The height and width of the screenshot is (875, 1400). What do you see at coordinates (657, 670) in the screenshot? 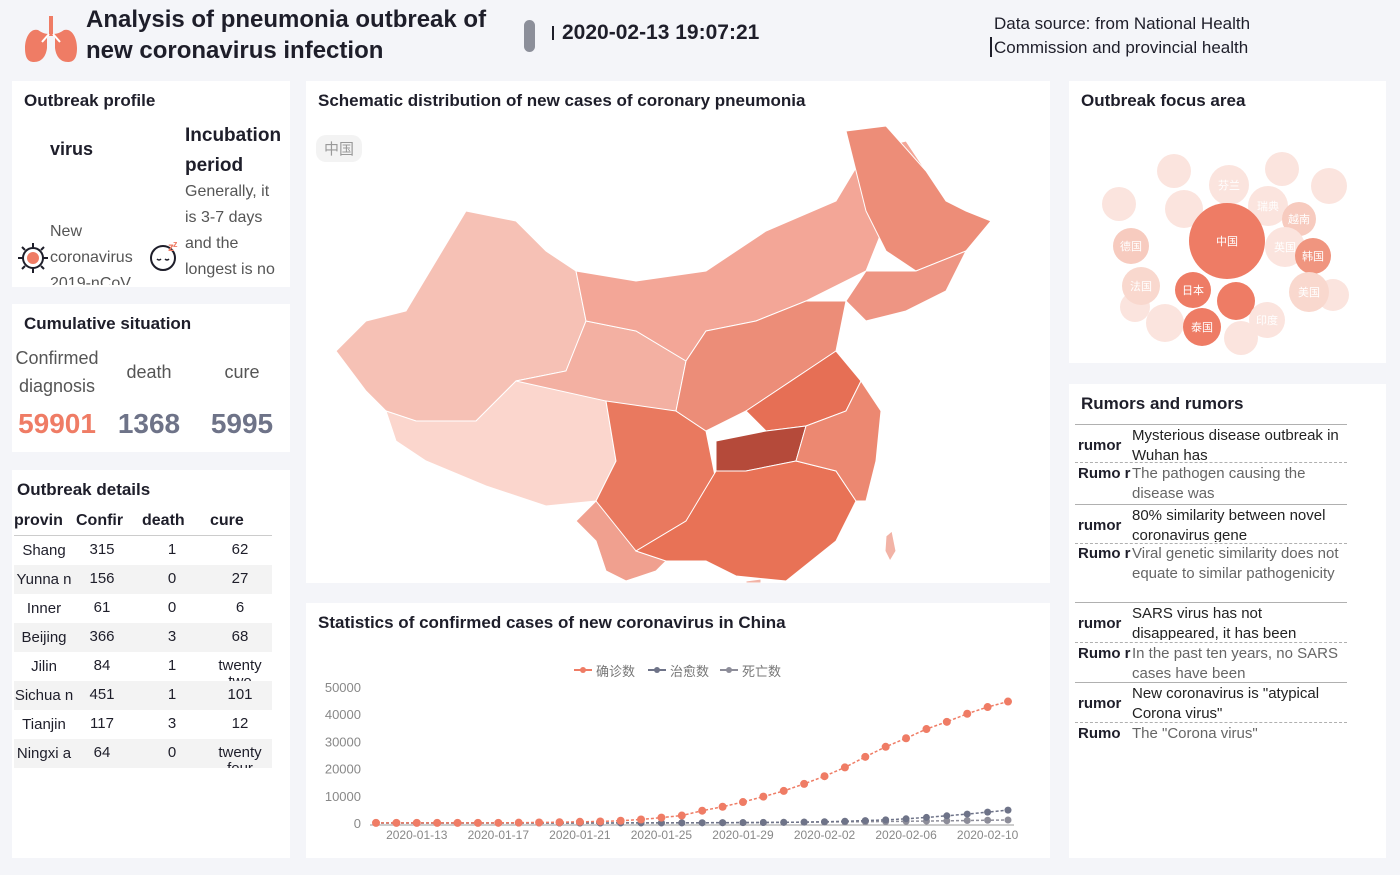
I see `legend-cure-marker` at bounding box center [657, 670].